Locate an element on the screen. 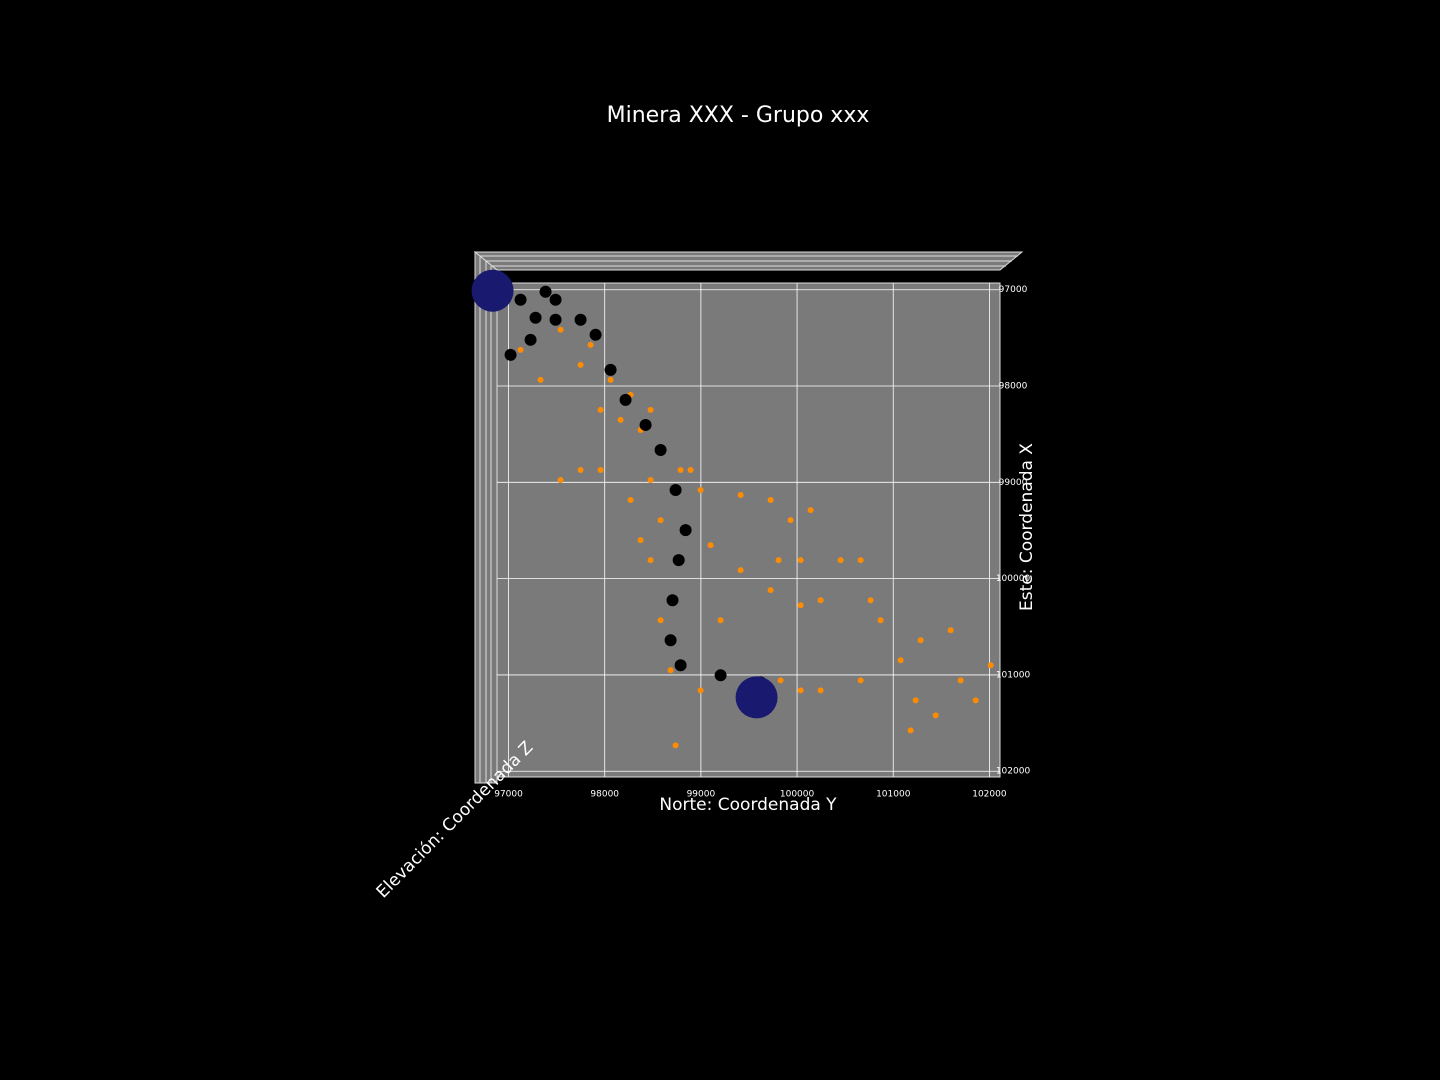 The image size is (1440, 1080). y-tick-label: 98000 is located at coordinates (1013, 387).